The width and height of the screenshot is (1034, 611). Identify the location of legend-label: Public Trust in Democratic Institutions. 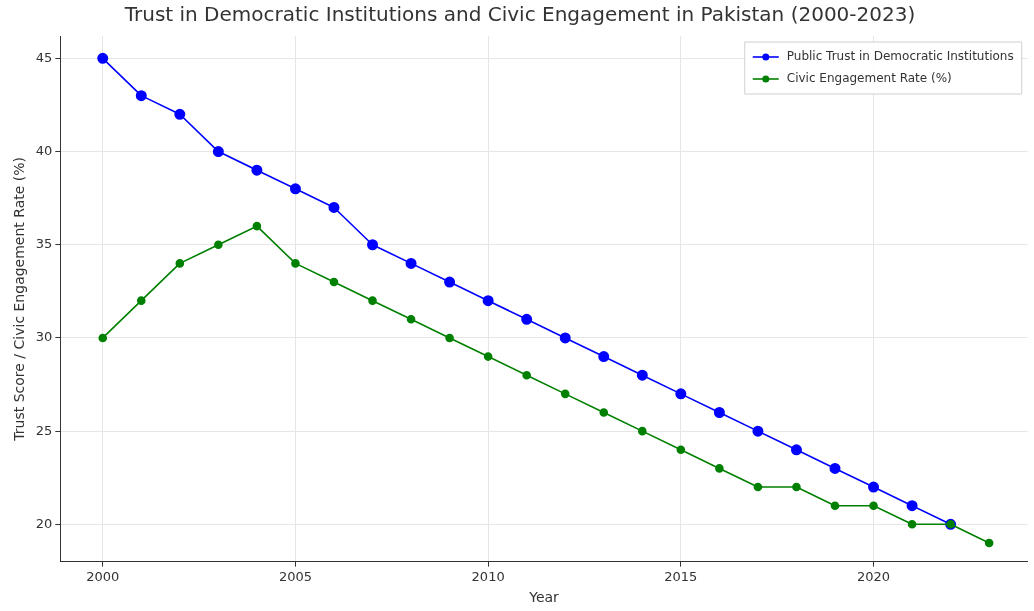
(900, 56).